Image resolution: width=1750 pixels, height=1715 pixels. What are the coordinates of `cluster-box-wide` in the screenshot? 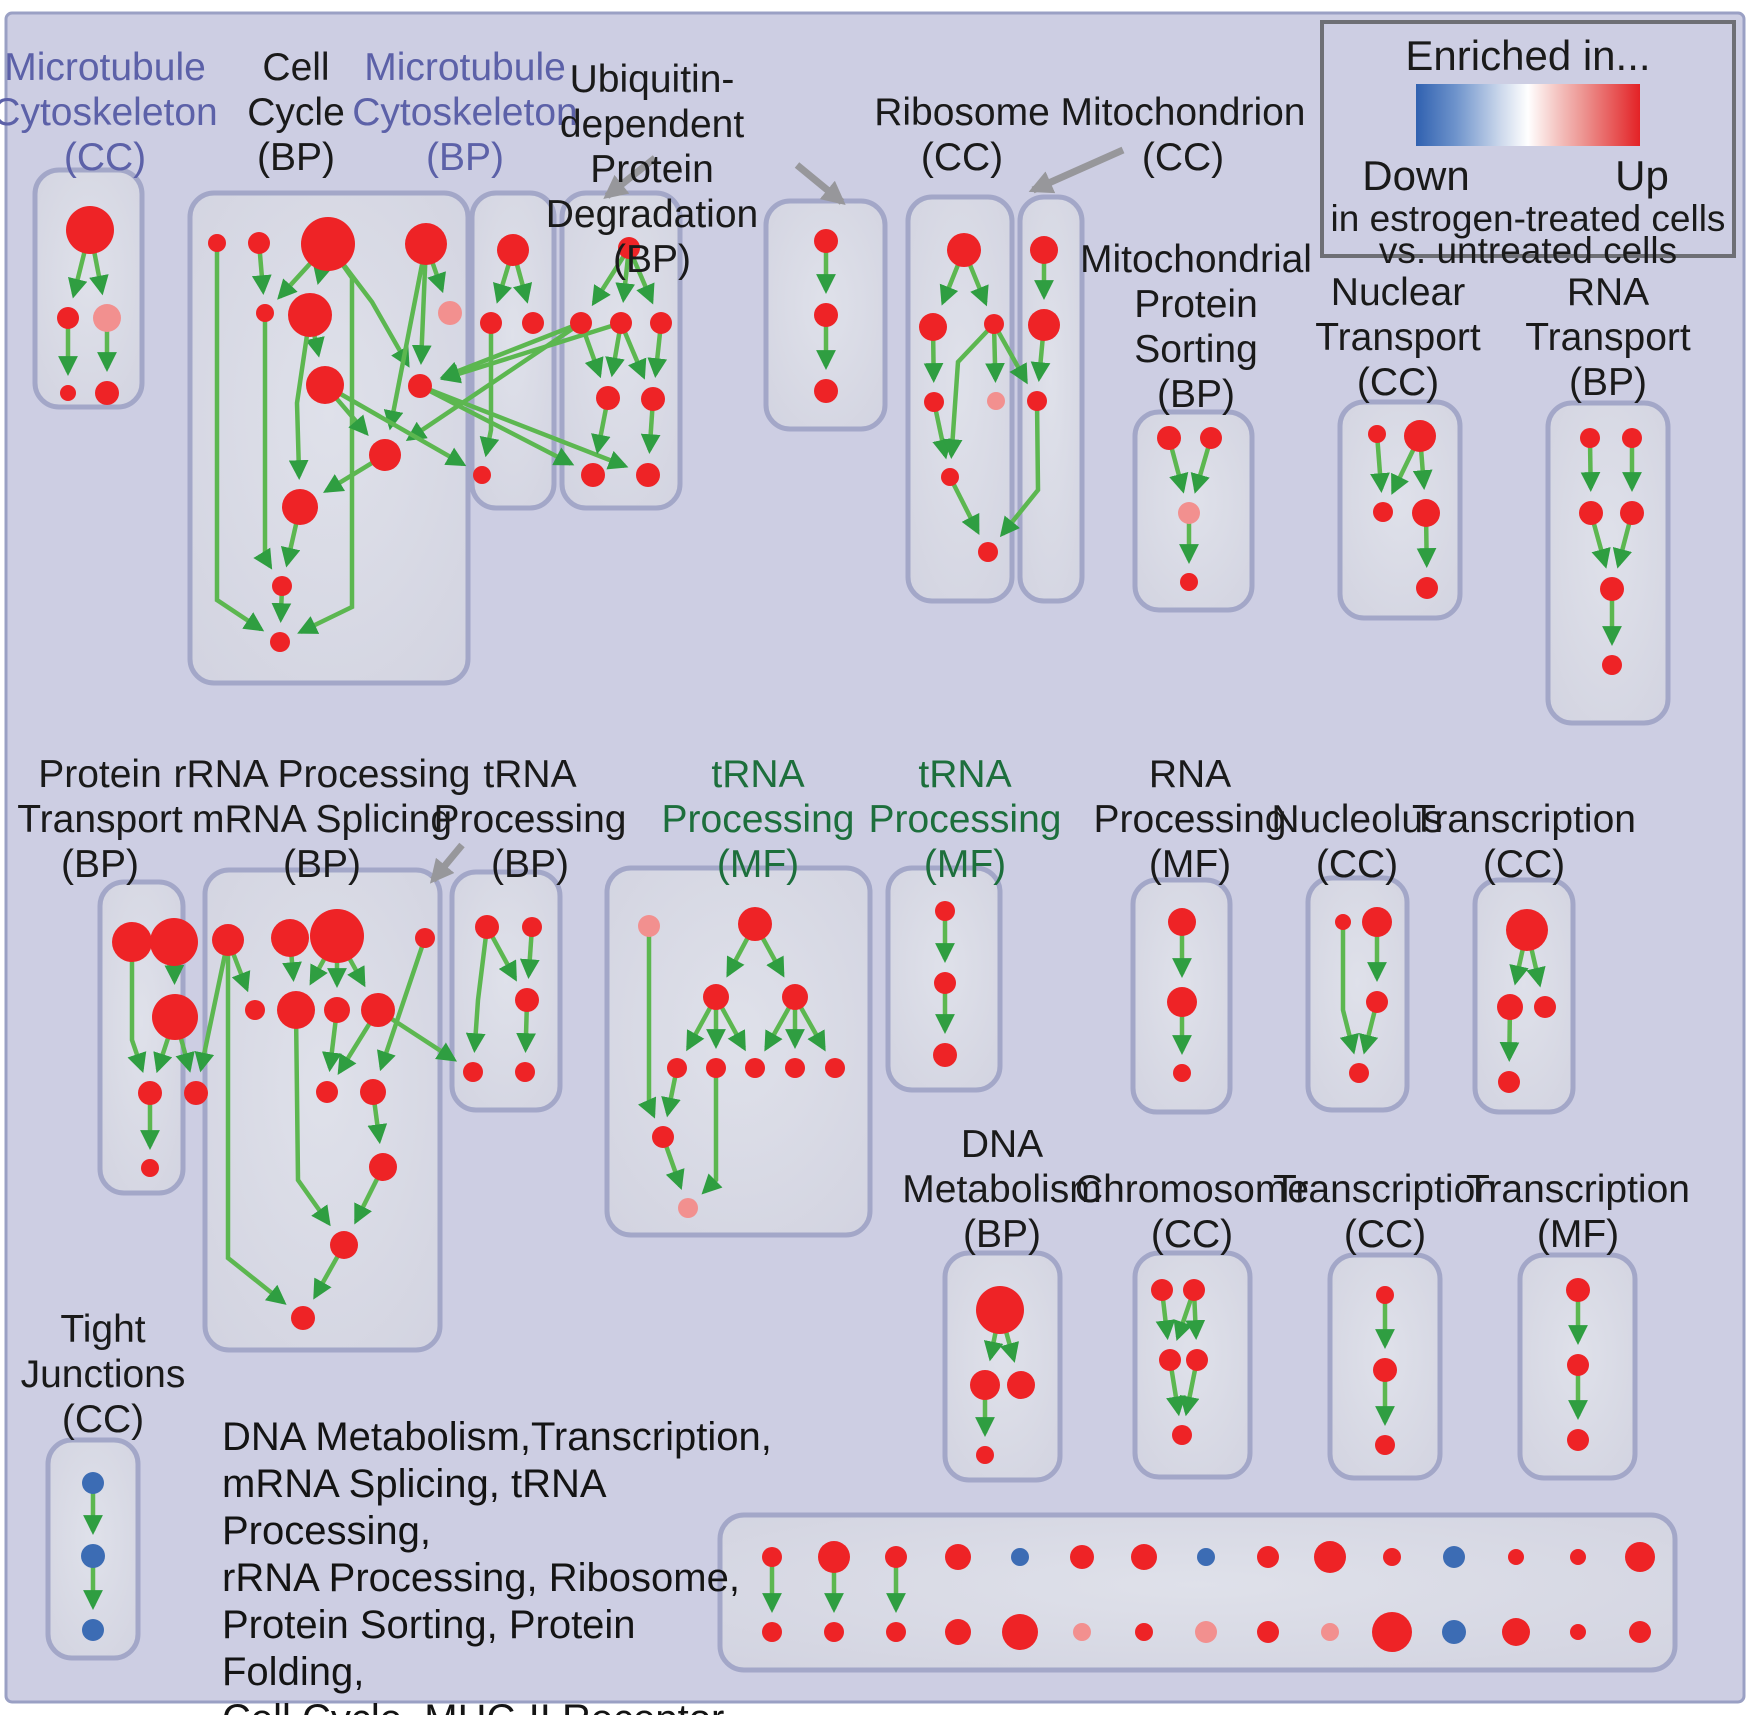 It's located at (1197, 1592).